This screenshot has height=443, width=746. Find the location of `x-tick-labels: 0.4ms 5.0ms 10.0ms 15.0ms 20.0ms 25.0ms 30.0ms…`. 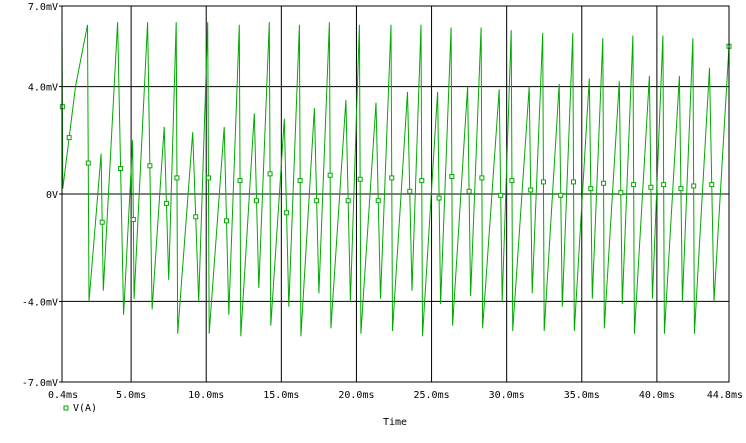

x-tick-labels: 0.4ms 5.0ms 10.0ms 15.0ms 20.0ms 25.0ms 30.0ms… is located at coordinates (395, 395).